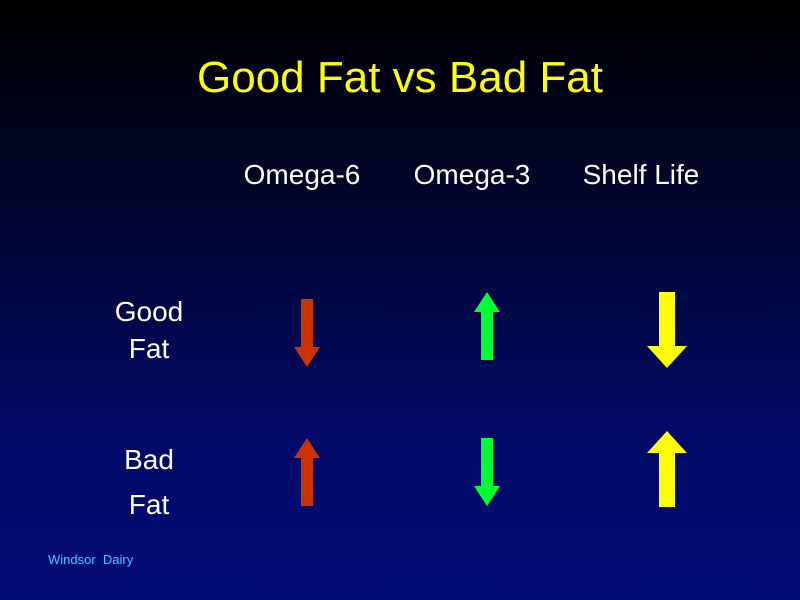 This screenshot has width=800, height=600. Describe the element at coordinates (149, 482) in the screenshot. I see `row-label-bad-fat: Bad Fat` at that location.